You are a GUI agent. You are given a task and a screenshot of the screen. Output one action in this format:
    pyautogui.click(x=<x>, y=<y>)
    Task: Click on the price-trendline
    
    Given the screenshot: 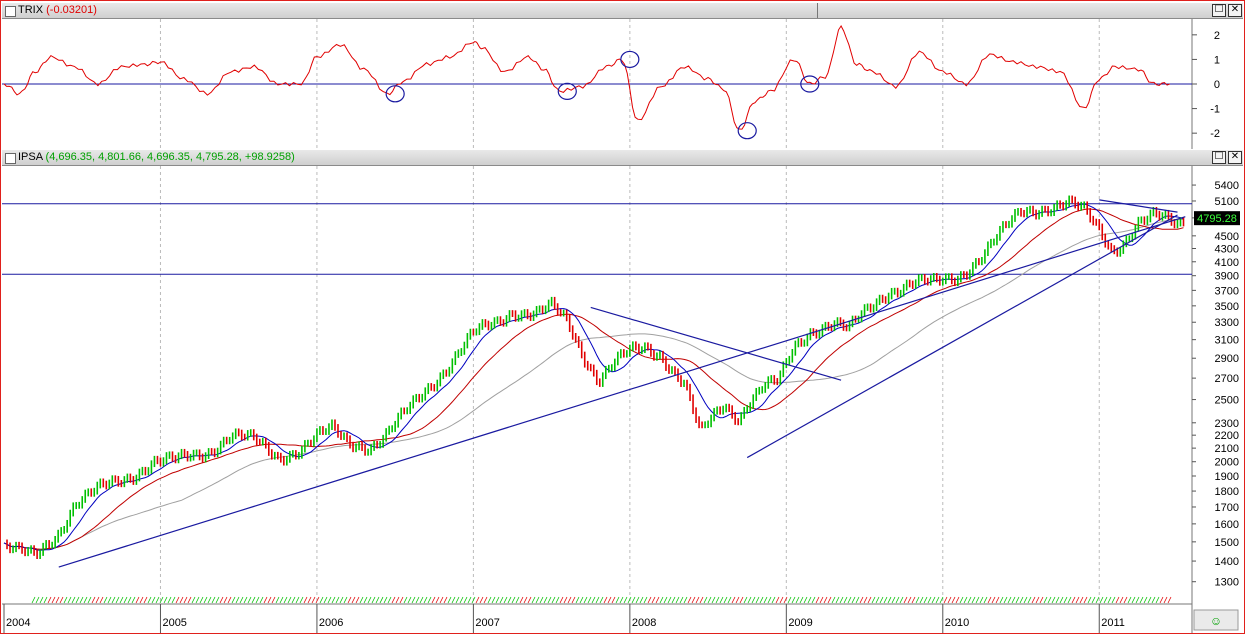 What is the action you would take?
    pyautogui.click(x=962, y=336)
    